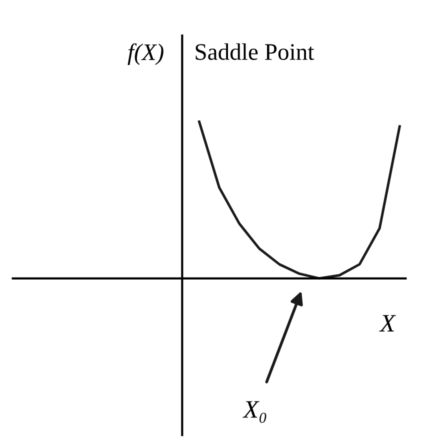  What do you see at coordinates (387, 323) in the screenshot?
I see `x-axis-title: X` at bounding box center [387, 323].